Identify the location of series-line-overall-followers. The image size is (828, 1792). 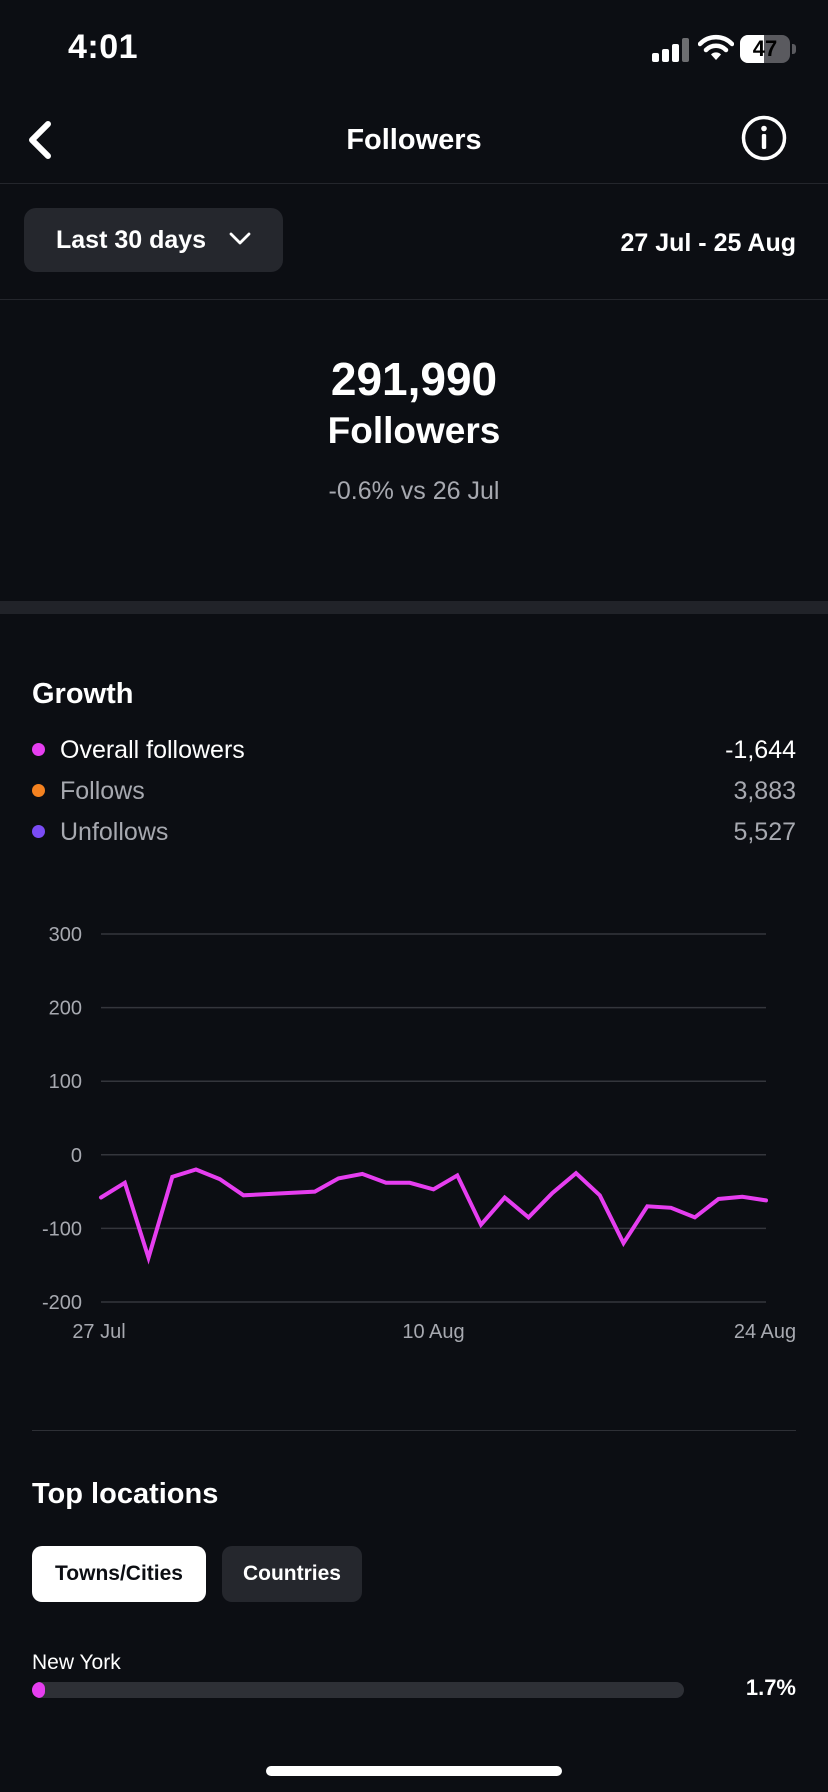
(433, 1216).